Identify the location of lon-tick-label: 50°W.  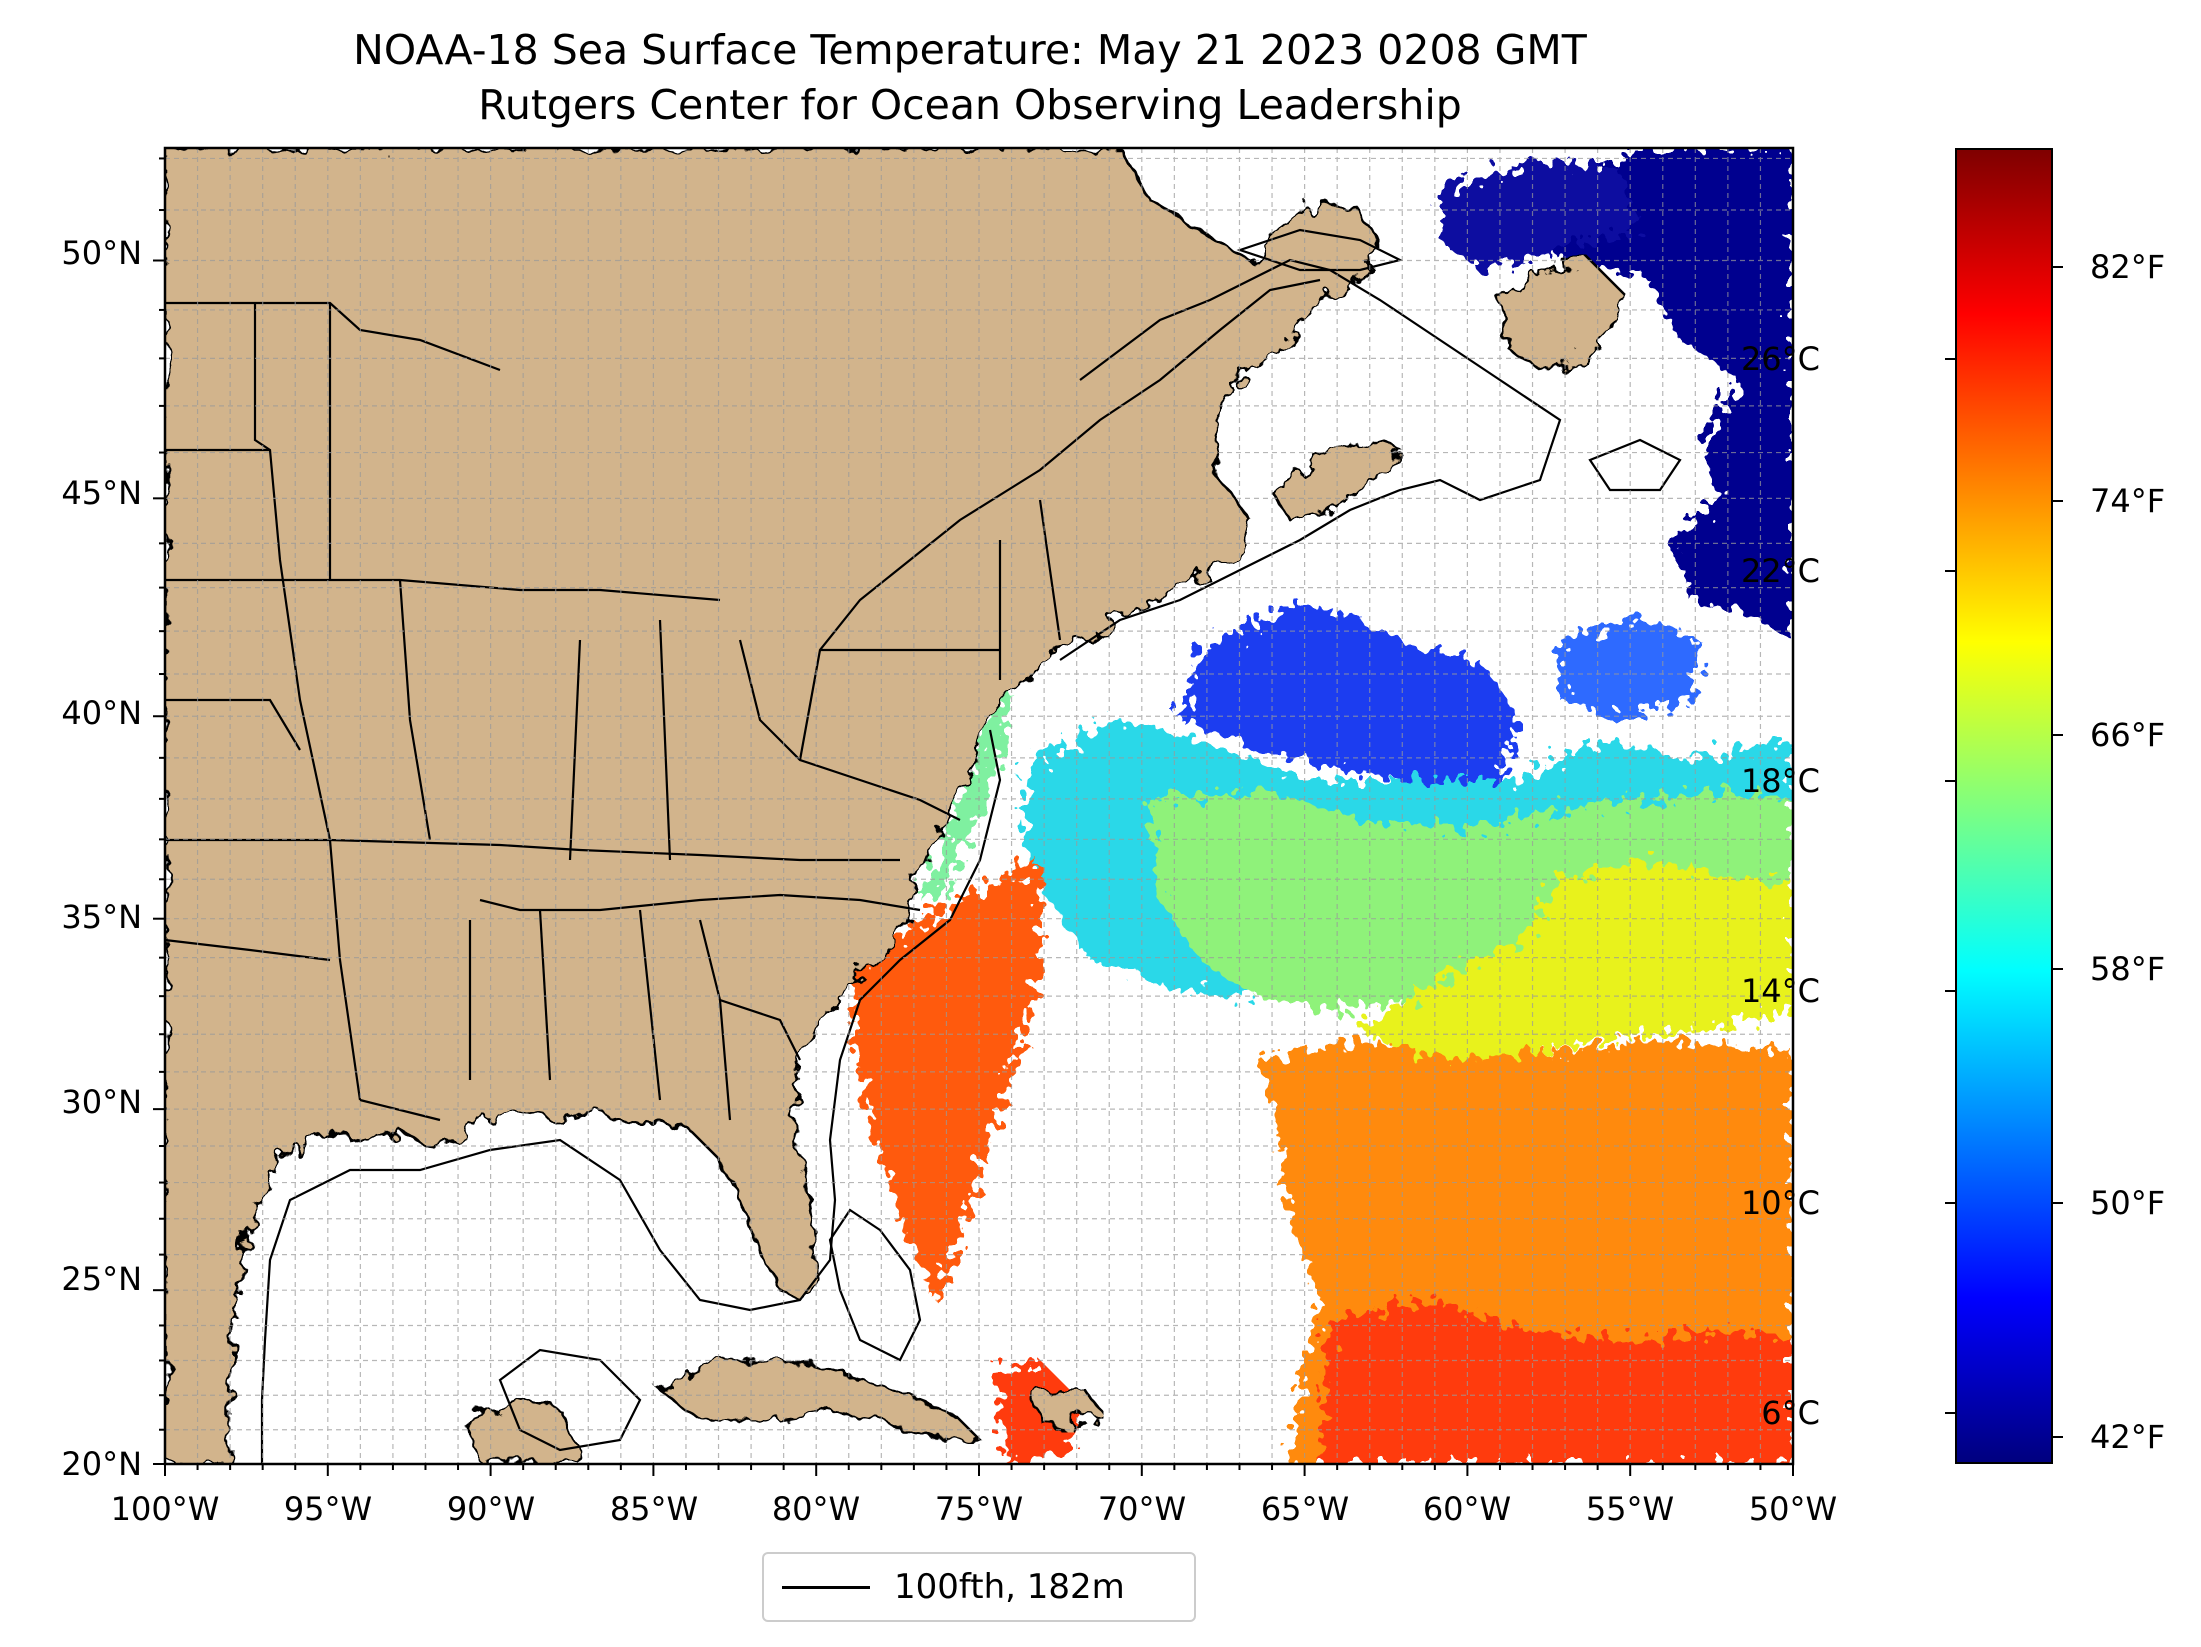
(1793, 1509).